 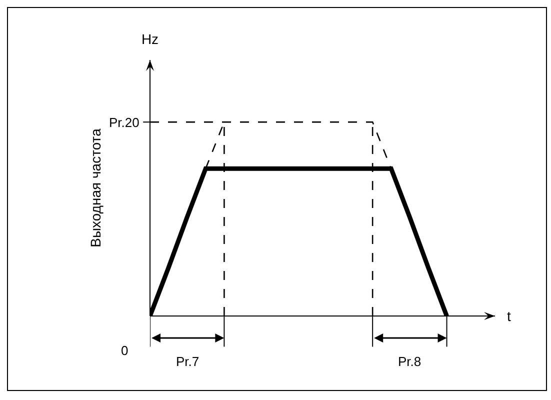 I want to click on text: Pr.8, so click(x=410, y=361).